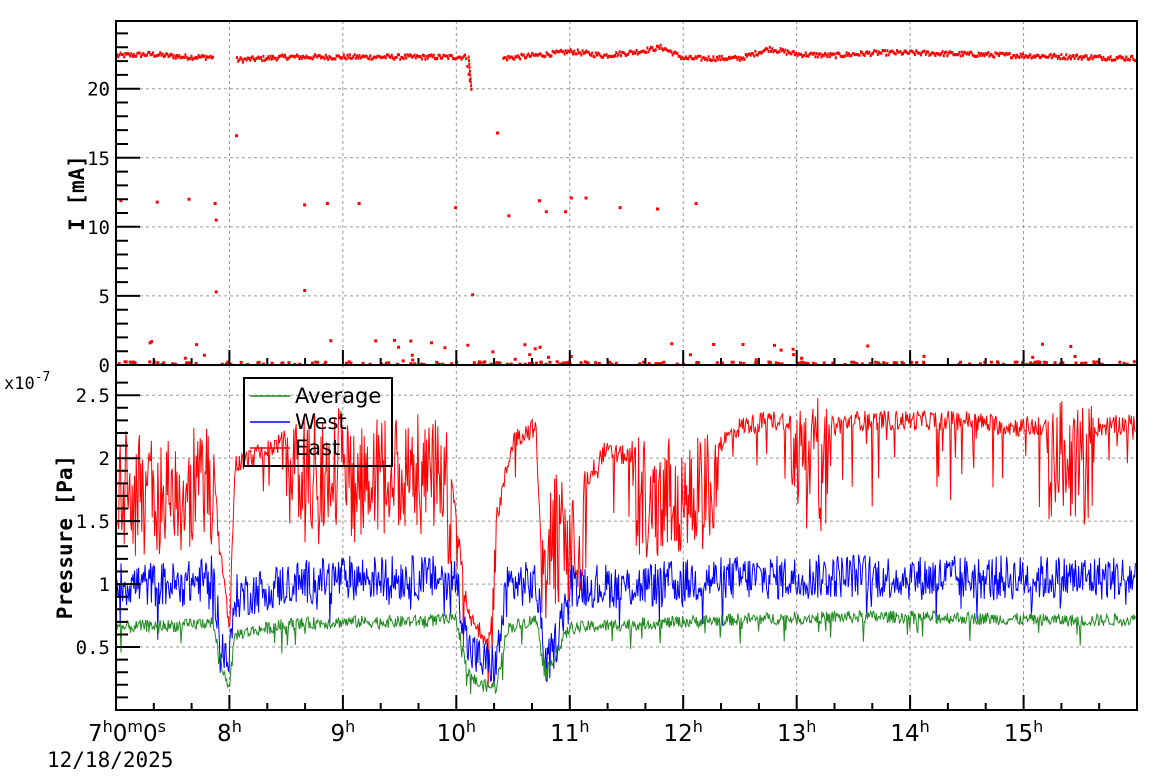  I want to click on top-y-tick-labels: 20 15 10 5 0, so click(98, 228).